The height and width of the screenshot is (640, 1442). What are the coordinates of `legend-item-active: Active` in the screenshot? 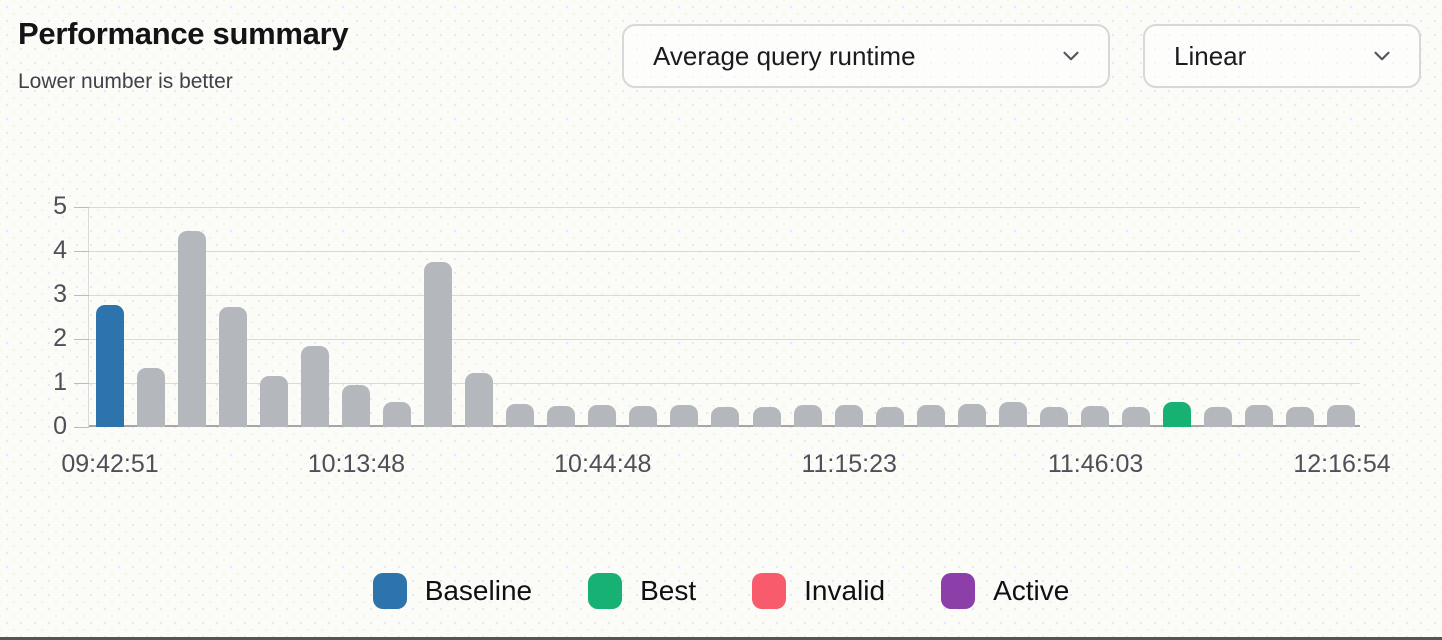 It's located at (1005, 591).